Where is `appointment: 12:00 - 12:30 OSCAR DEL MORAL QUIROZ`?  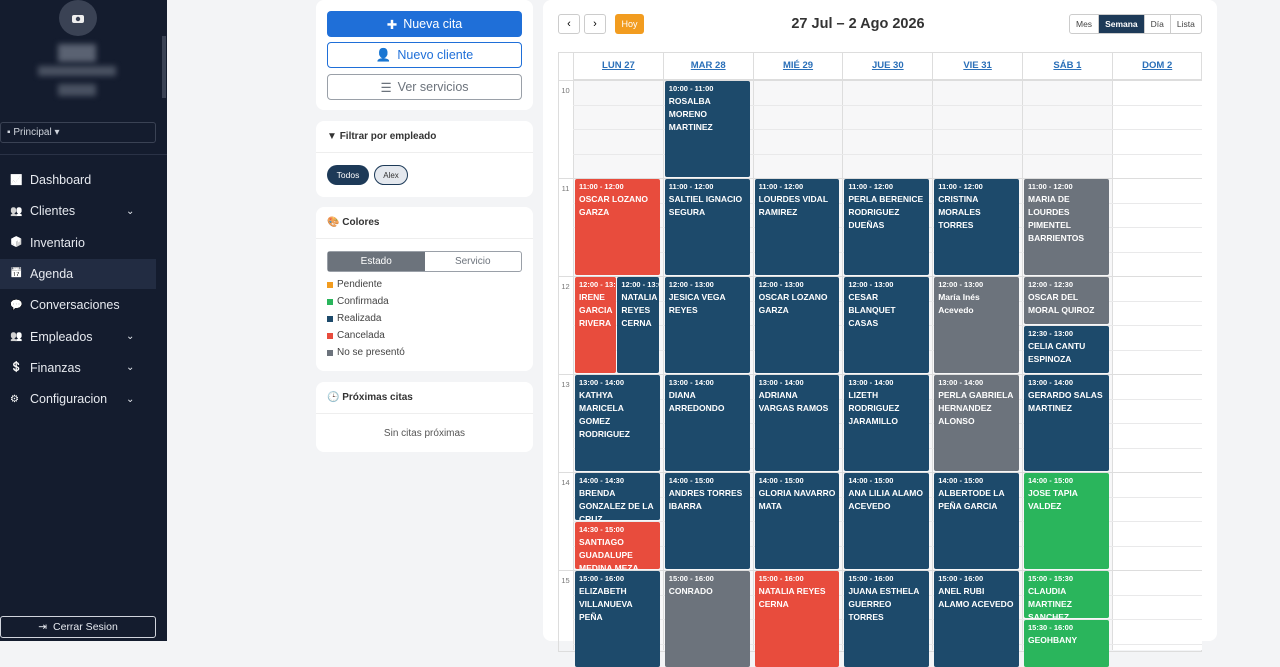
appointment: 12:00 - 12:30 OSCAR DEL MORAL QUIROZ is located at coordinates (1066, 300).